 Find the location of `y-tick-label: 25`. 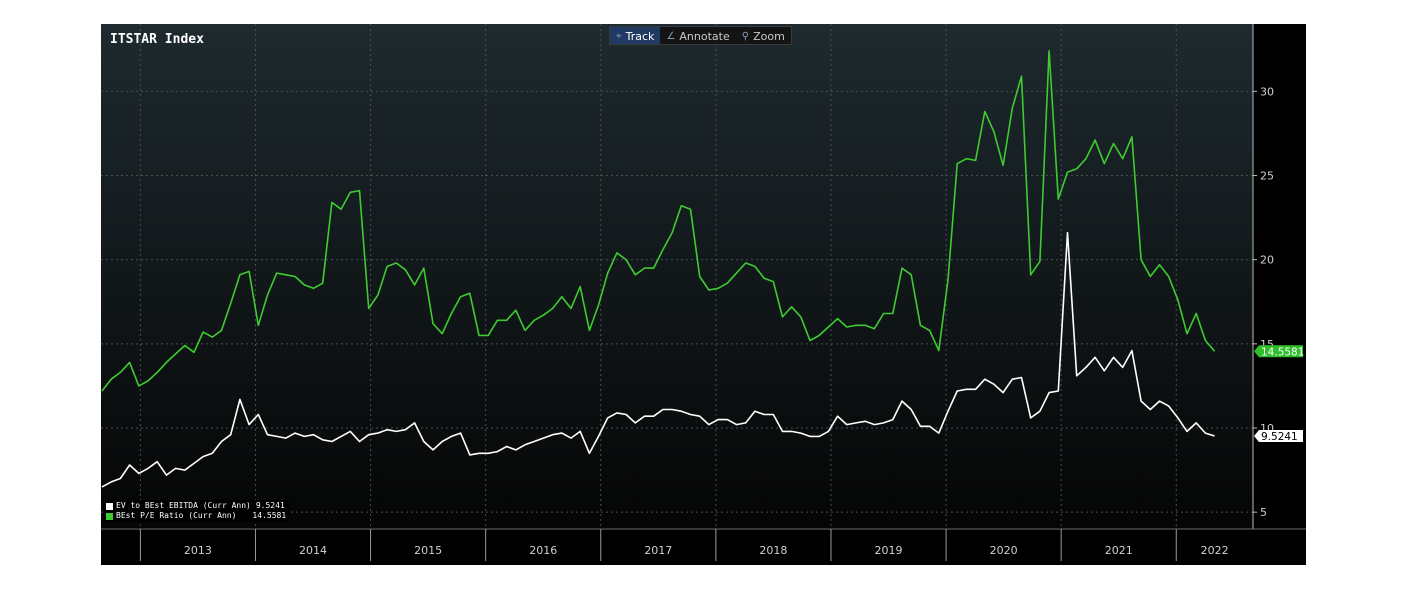

y-tick-label: 25 is located at coordinates (1267, 176).